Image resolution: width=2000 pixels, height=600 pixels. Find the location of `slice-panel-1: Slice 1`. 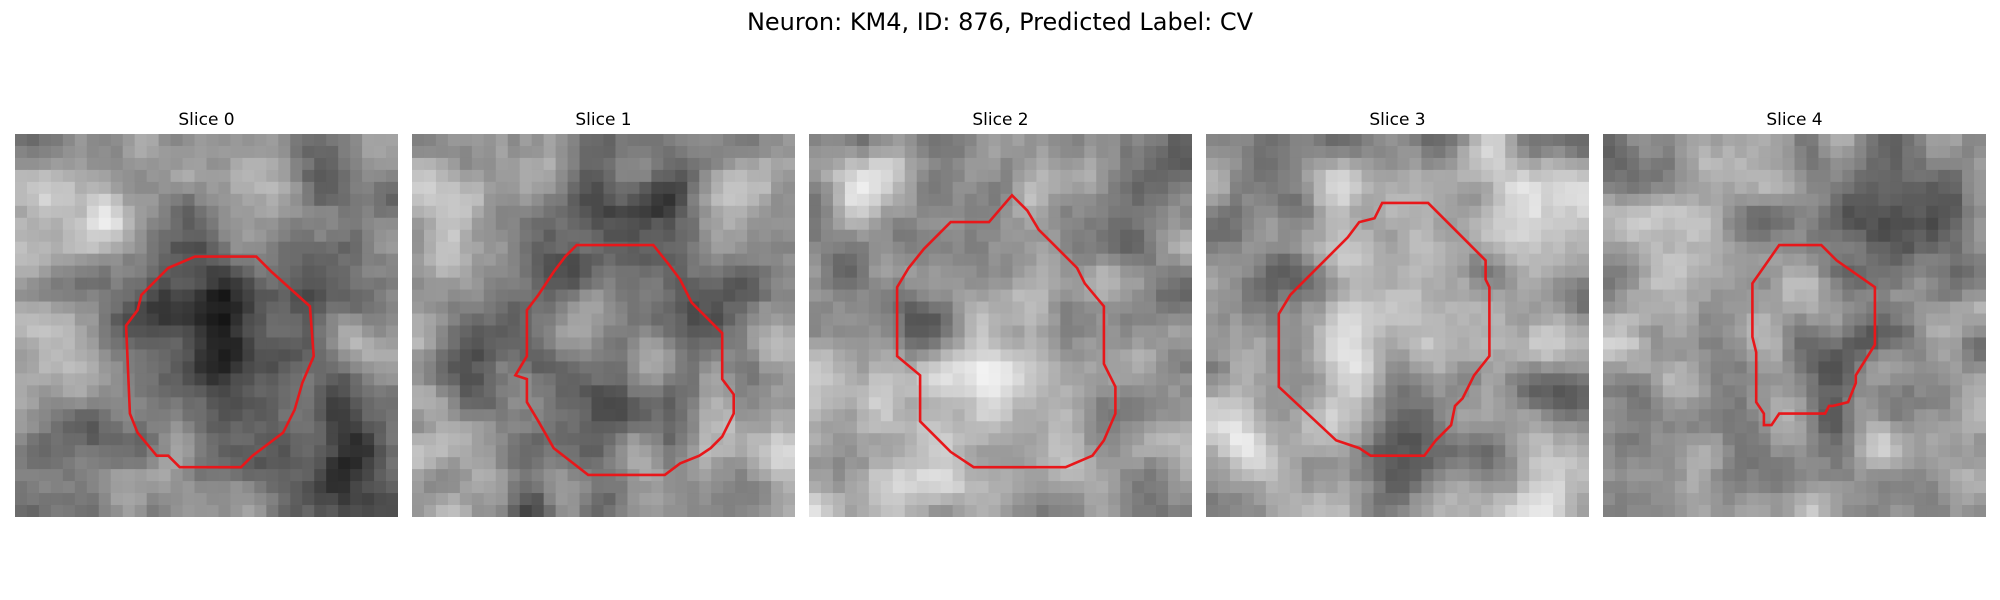

slice-panel-1: Slice 1 is located at coordinates (603, 312).